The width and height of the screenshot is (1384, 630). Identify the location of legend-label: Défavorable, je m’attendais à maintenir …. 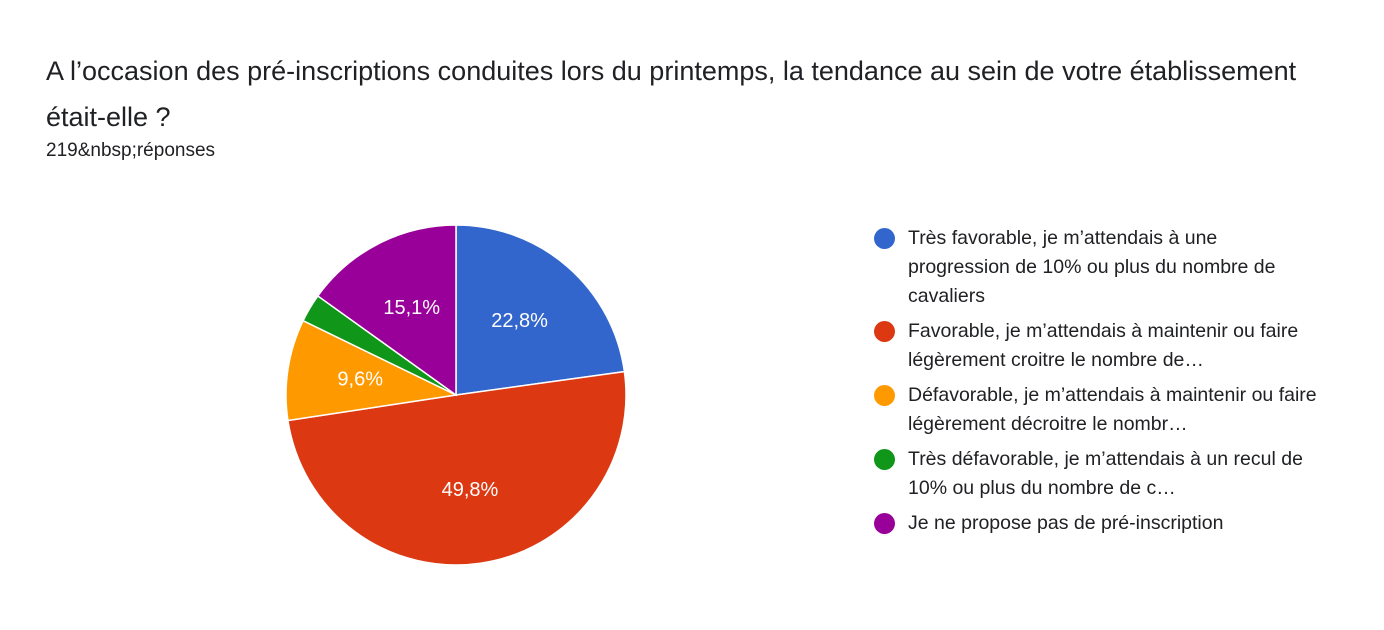
(1112, 409).